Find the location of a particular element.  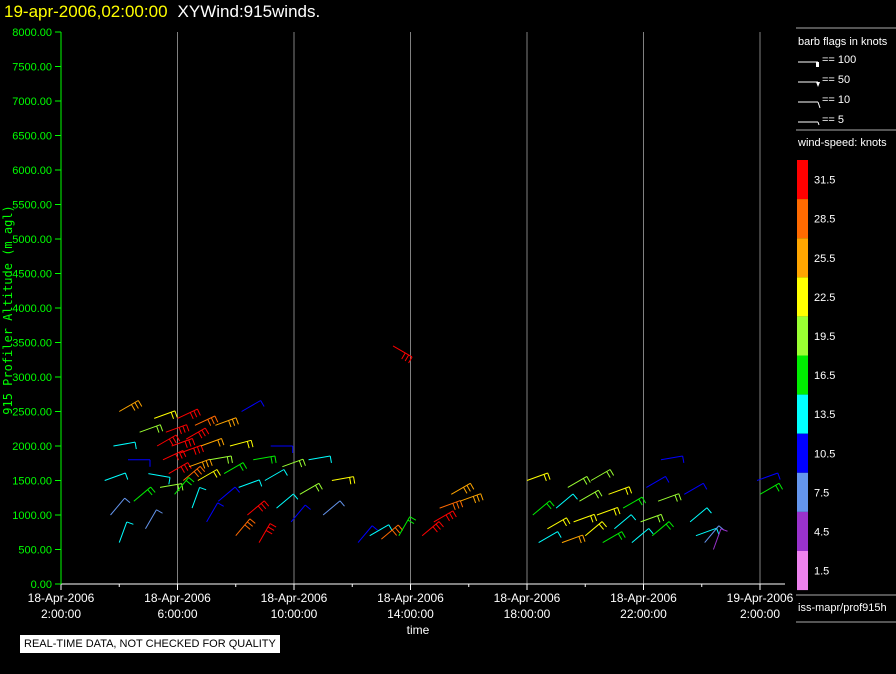

y-tick-label: 2000.00 is located at coordinates (32, 447).